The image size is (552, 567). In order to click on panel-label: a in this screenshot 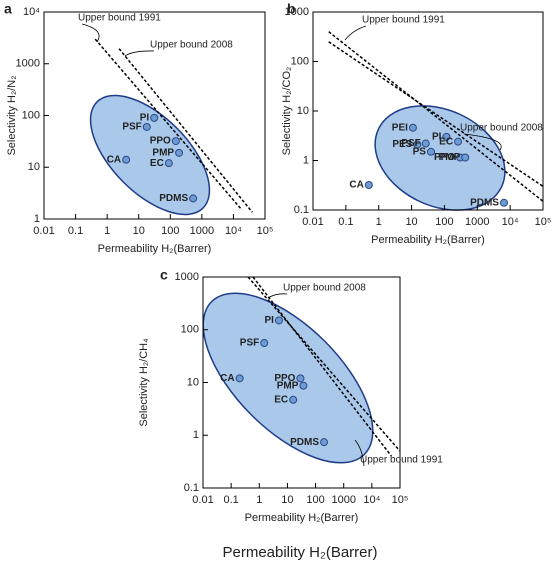, I will do `click(8, 9)`.